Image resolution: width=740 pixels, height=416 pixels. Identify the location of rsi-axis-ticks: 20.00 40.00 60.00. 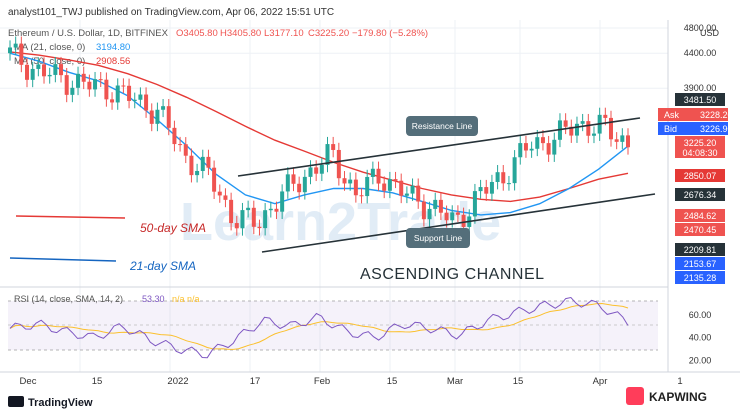
(700, 338).